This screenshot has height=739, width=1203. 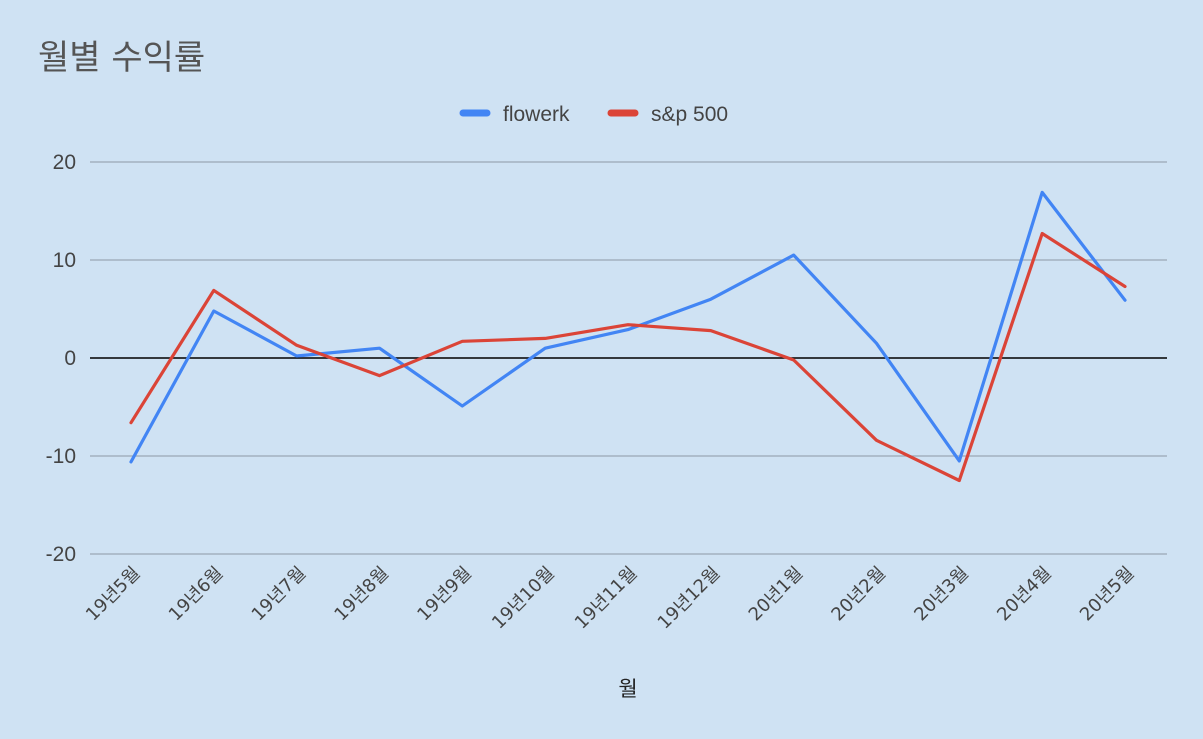 I want to click on x-tick-label: 19년12월, so click(x=689, y=598).